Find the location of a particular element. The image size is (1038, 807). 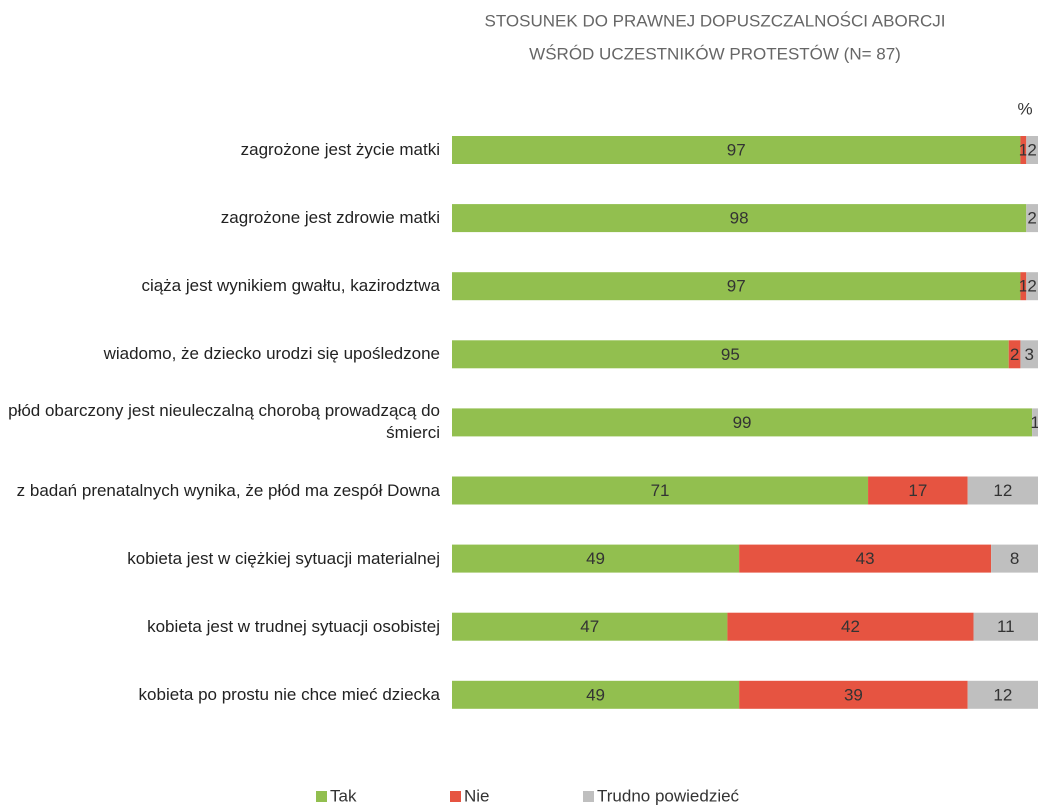

data-label: 39 is located at coordinates (853, 694).